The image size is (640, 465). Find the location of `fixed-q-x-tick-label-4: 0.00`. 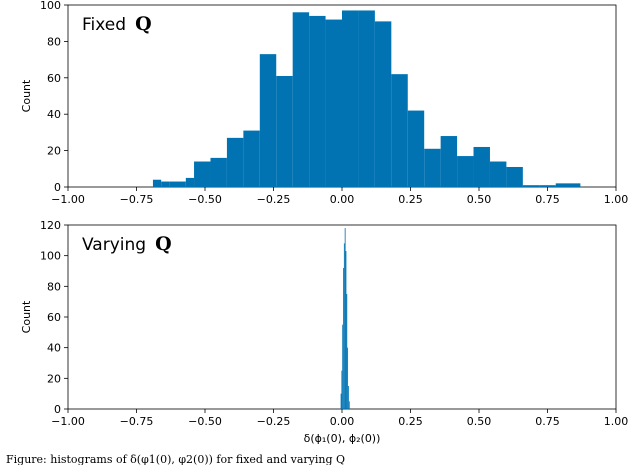

fixed-q-x-tick-label-4: 0.00 is located at coordinates (342, 199).